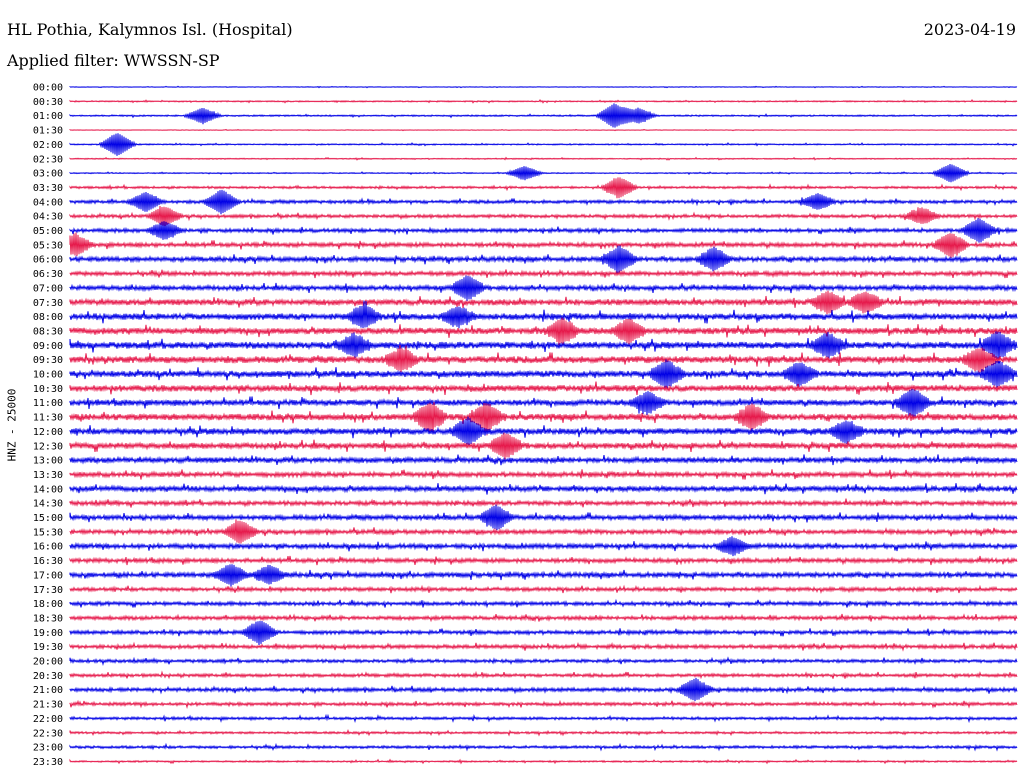  I want to click on time-tick-label: 15:00, so click(48, 518).